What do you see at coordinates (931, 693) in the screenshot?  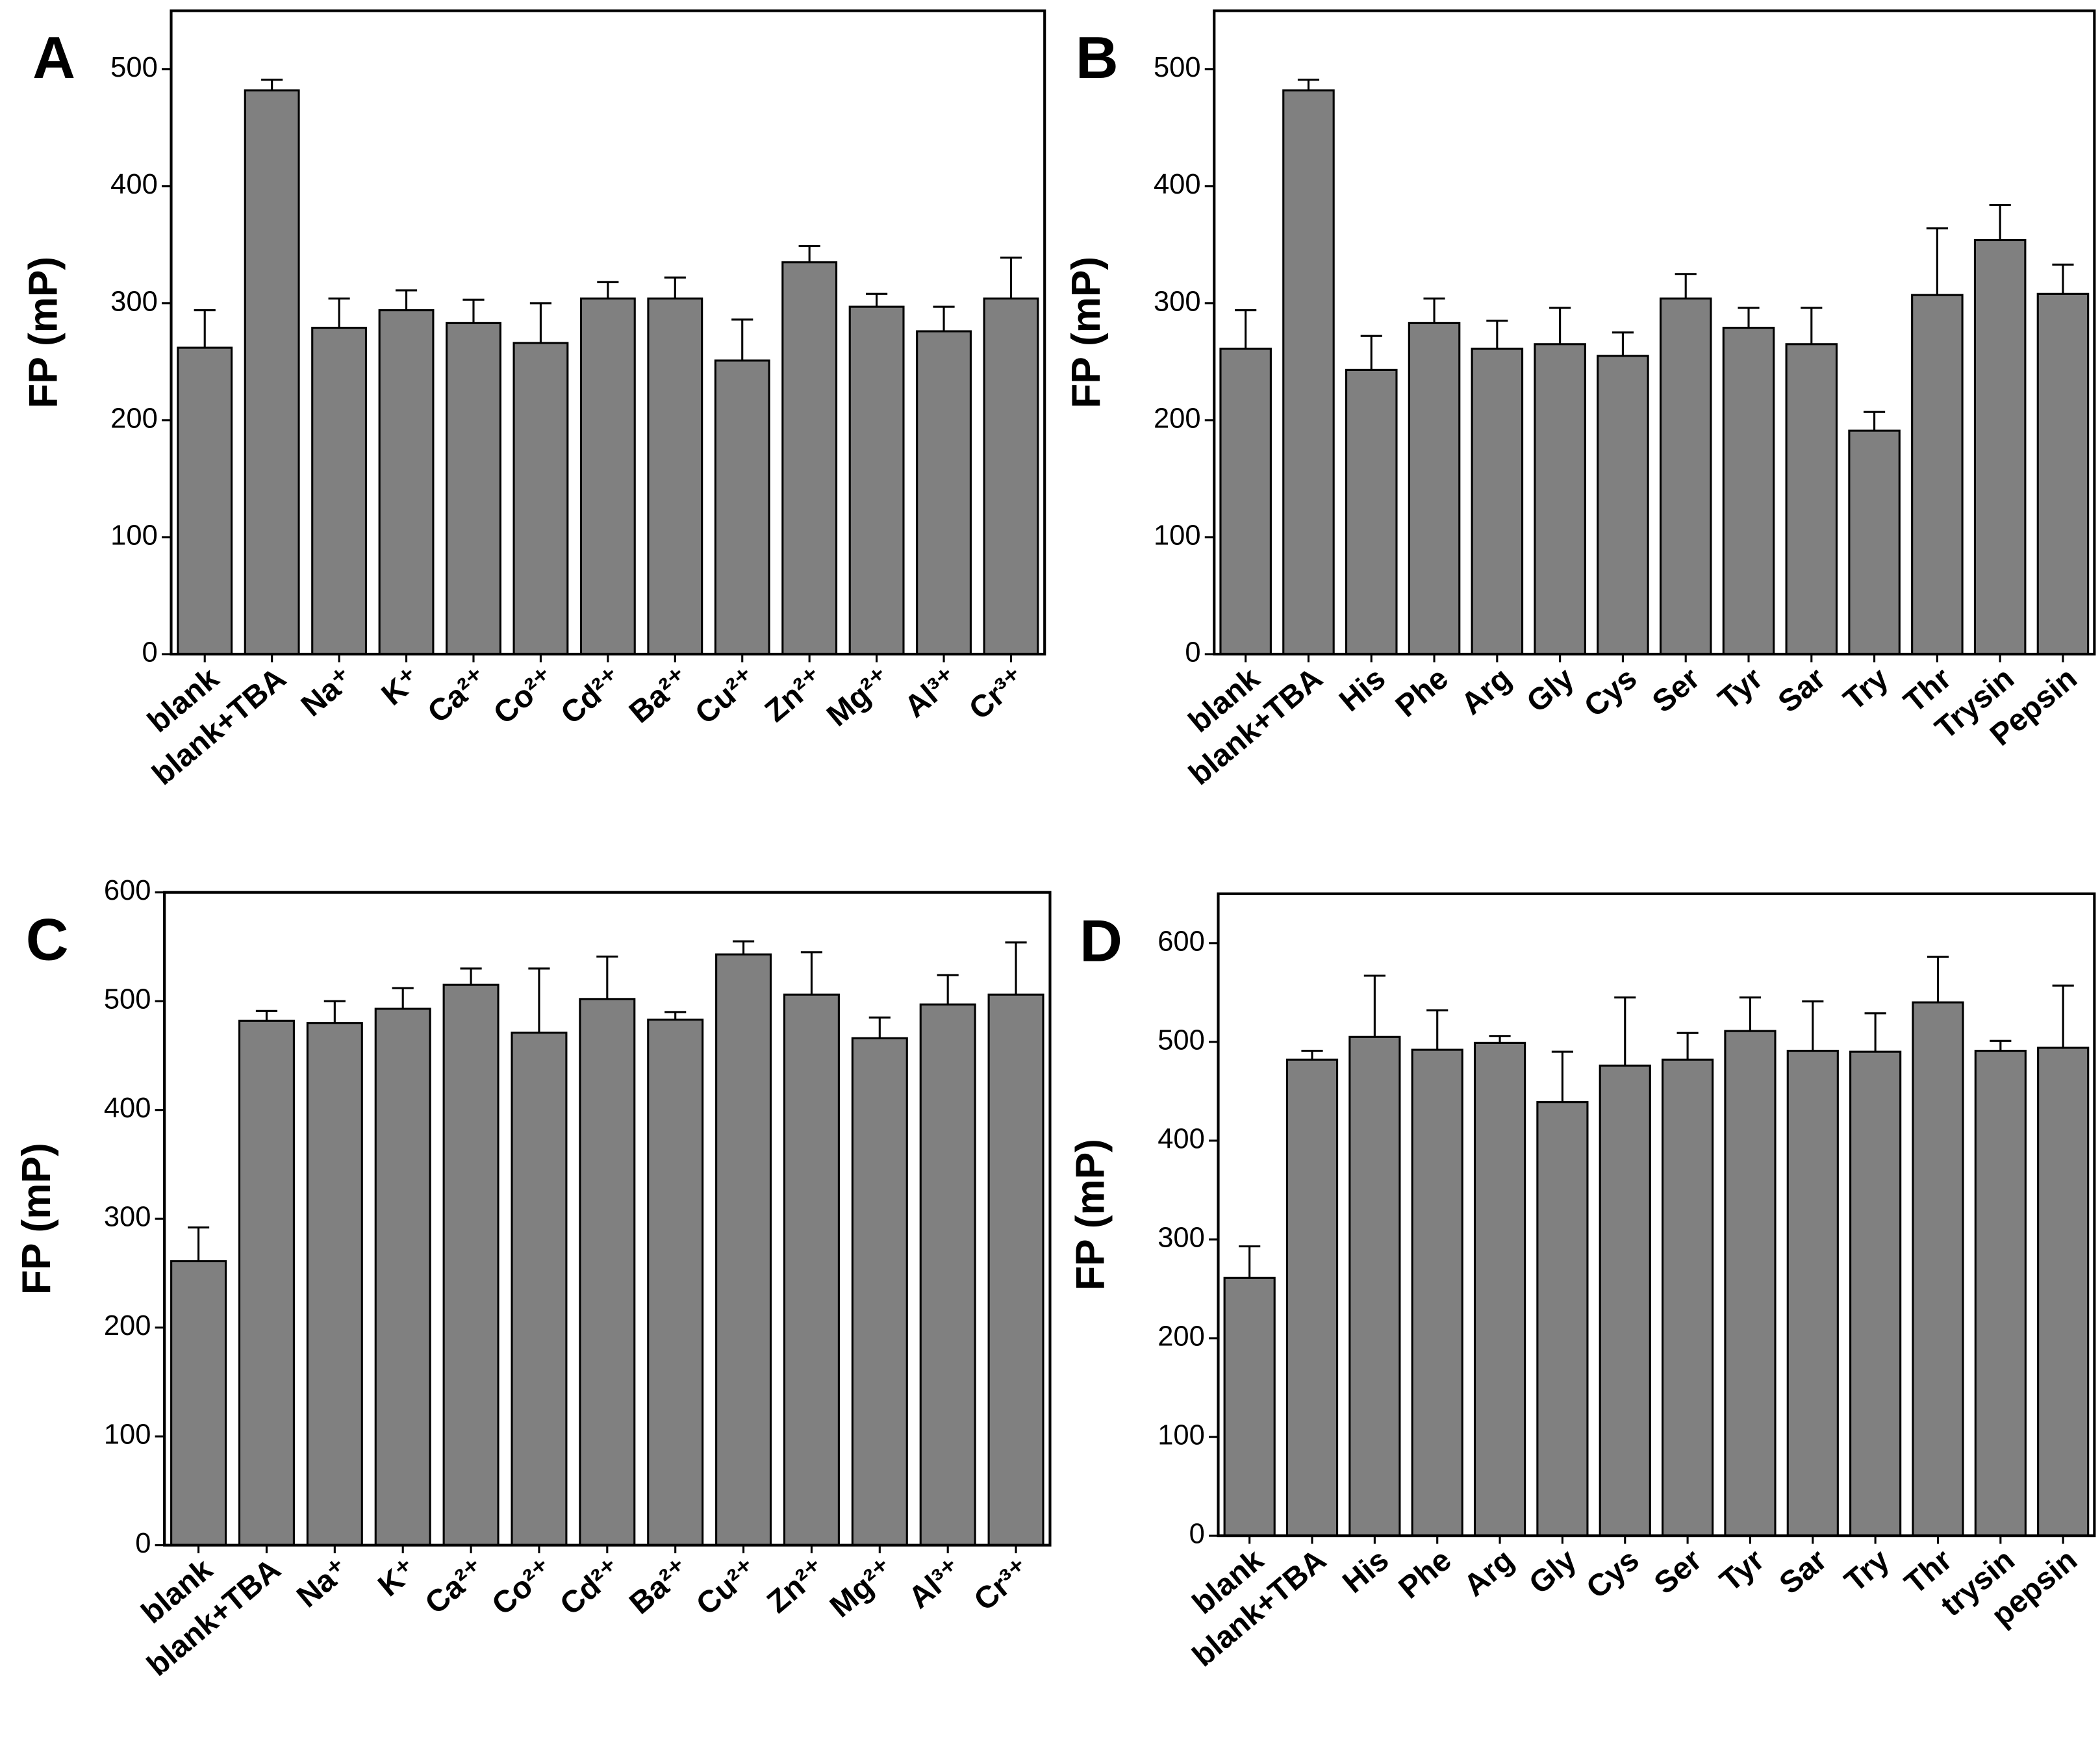 I see `x-tick-label: Al³⁺` at bounding box center [931, 693].